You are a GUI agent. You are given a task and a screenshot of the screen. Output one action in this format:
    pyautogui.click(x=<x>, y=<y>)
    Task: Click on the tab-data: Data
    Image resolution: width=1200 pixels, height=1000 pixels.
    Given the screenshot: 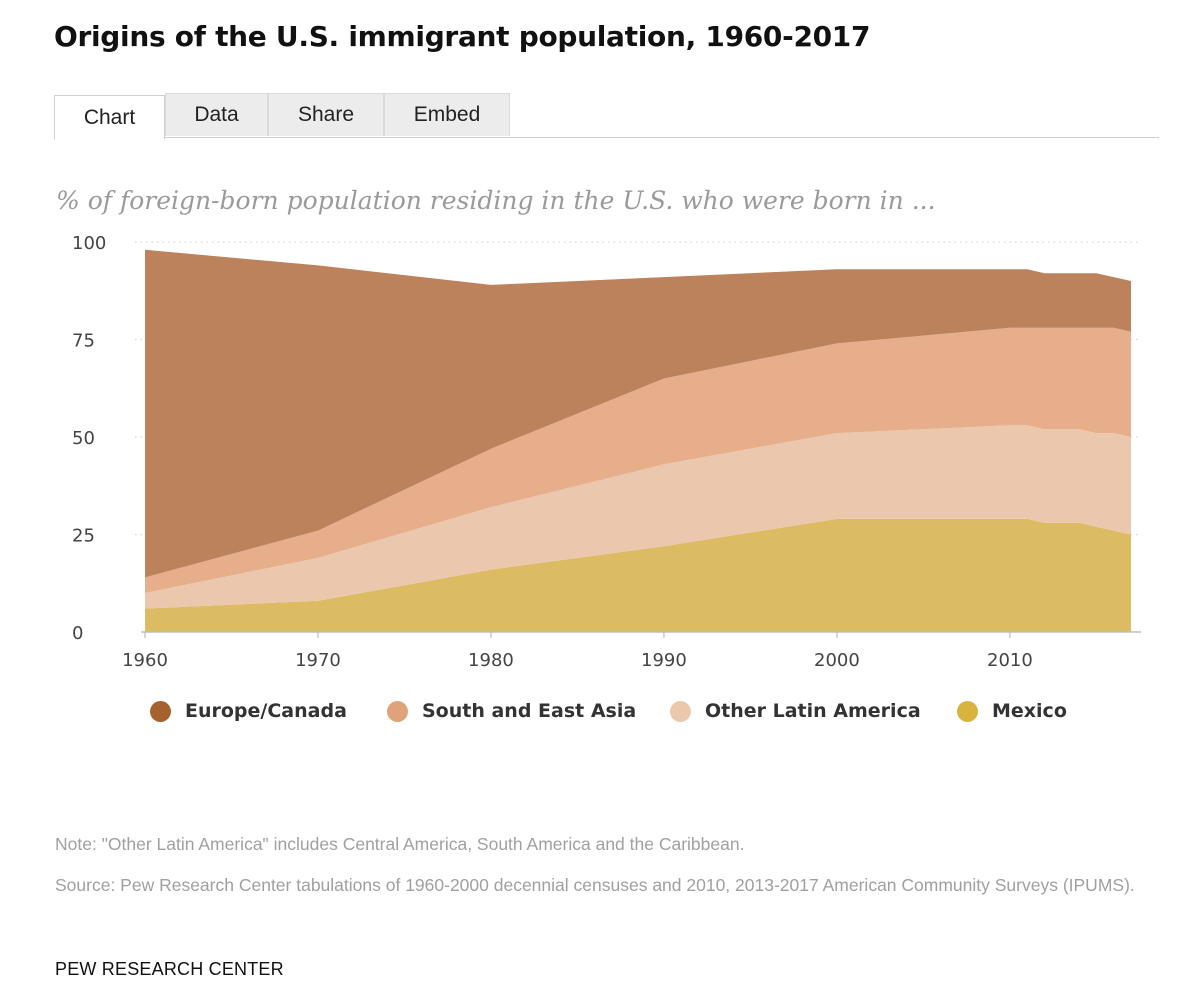 What is the action you would take?
    pyautogui.click(x=216, y=114)
    